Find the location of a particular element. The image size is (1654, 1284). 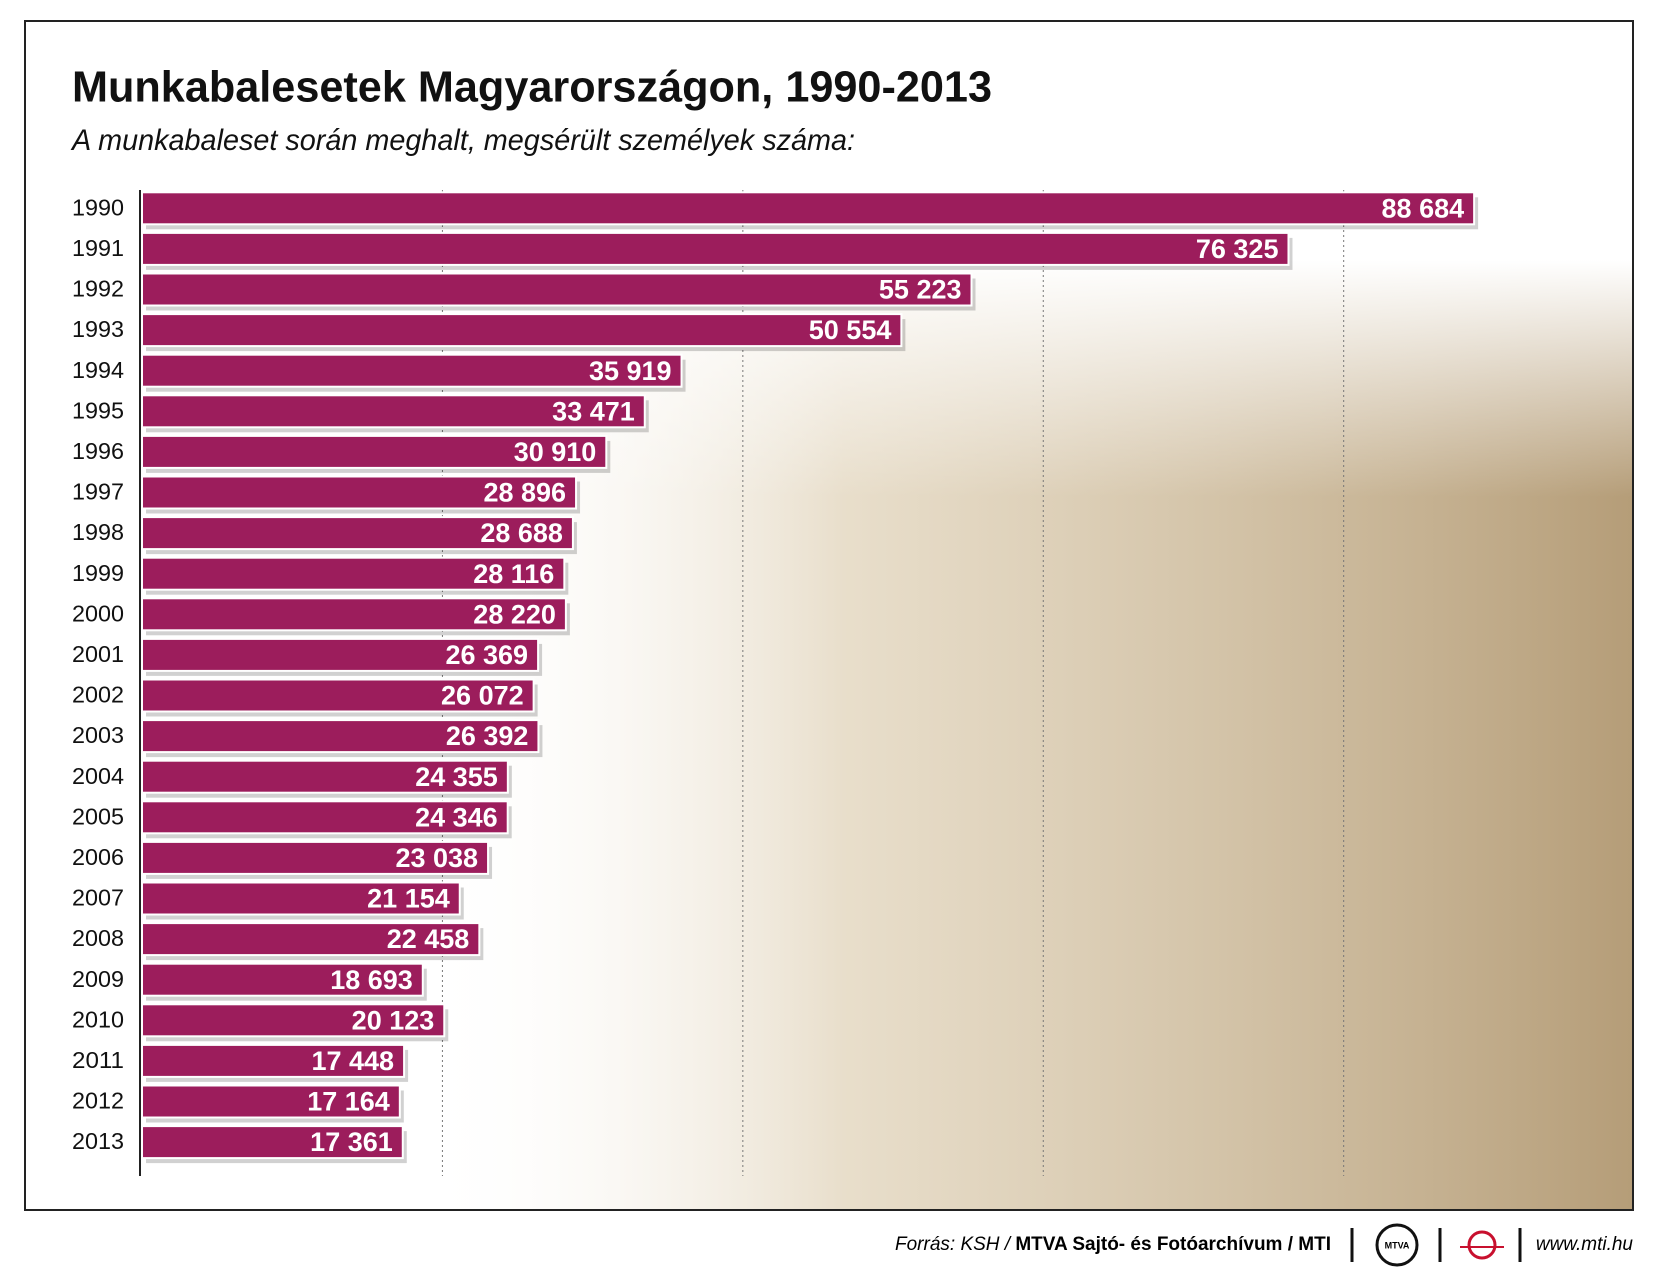

data-label: 30 910 is located at coordinates (555, 452).